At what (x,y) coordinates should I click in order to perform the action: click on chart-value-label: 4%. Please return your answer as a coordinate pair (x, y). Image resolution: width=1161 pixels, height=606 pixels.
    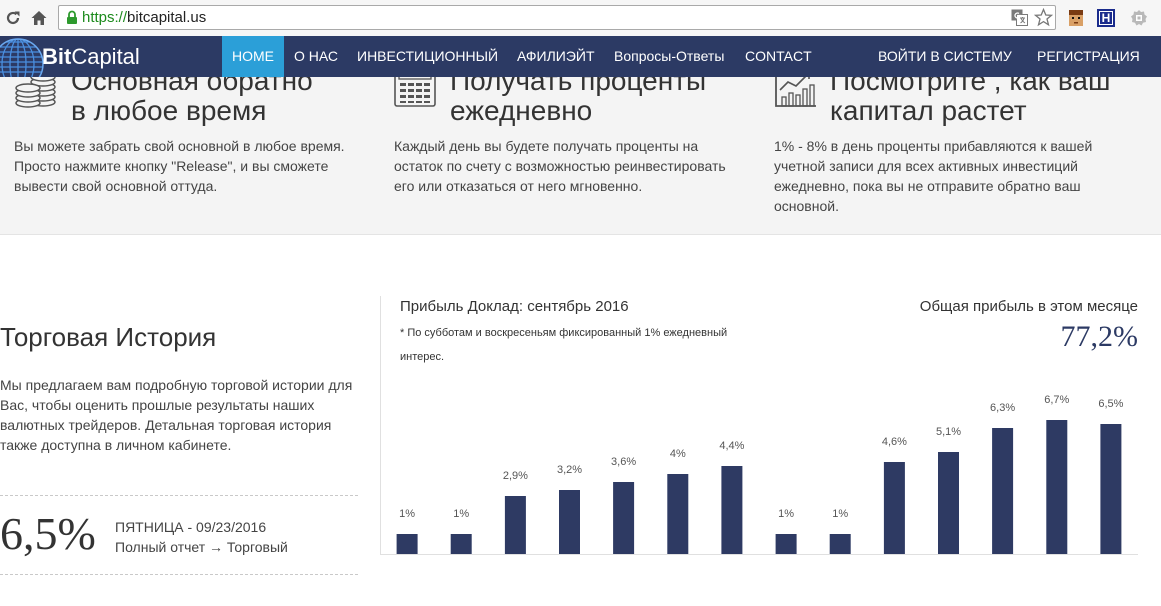
    Looking at the image, I should click on (678, 454).